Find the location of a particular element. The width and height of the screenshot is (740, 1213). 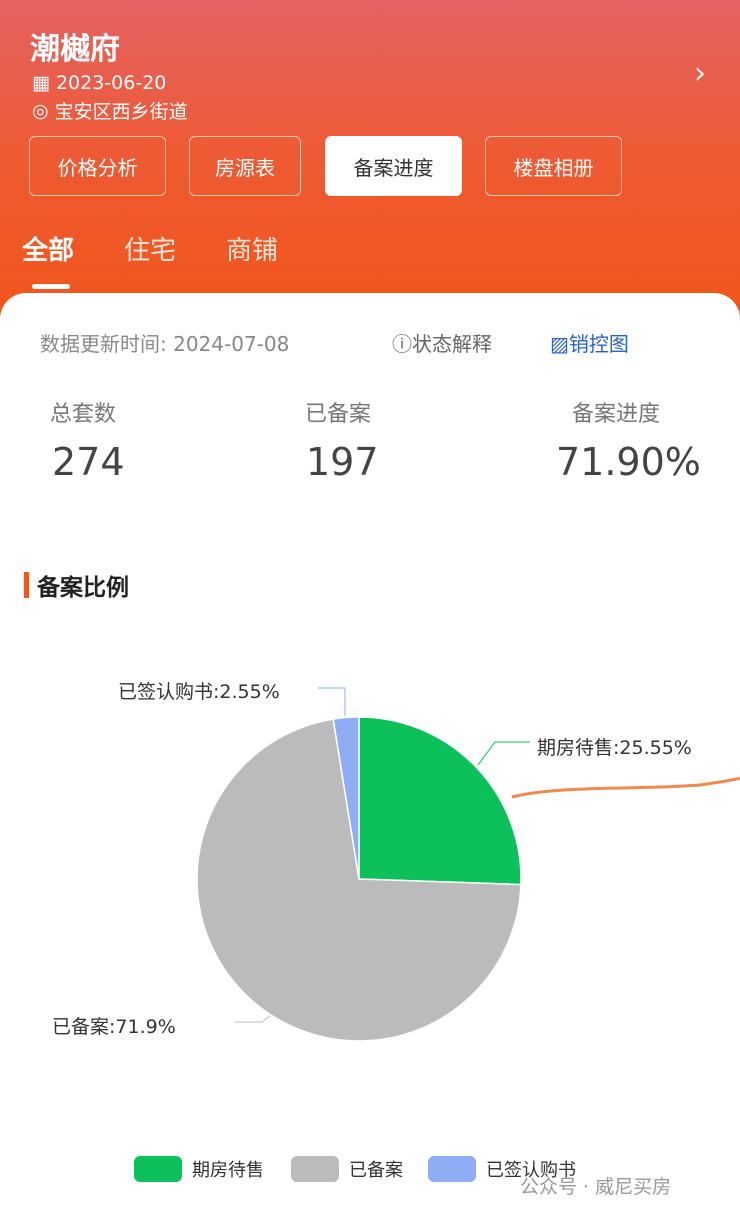

status-help-link: ⓘ状态解释 is located at coordinates (442, 344).